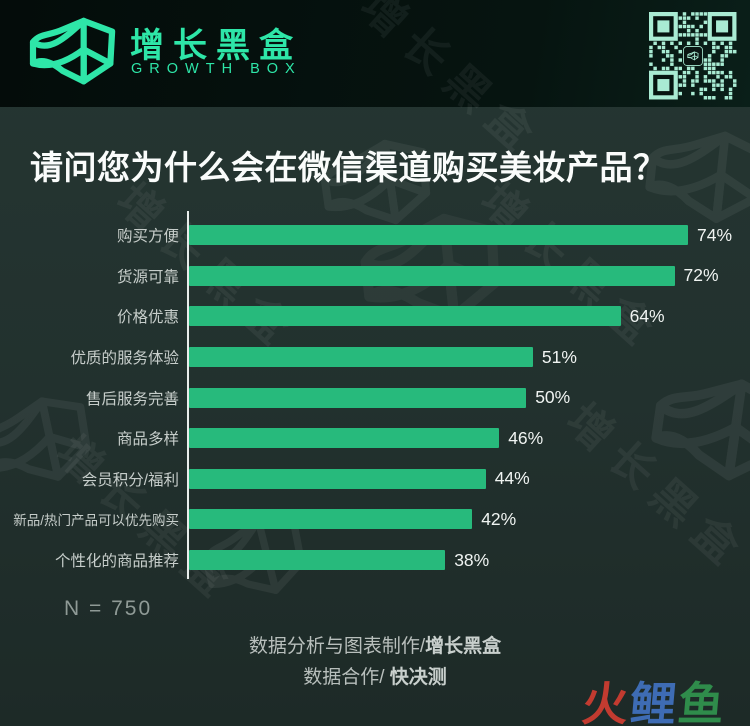  I want to click on bar-row: 价格优惠 64%, so click(375, 316).